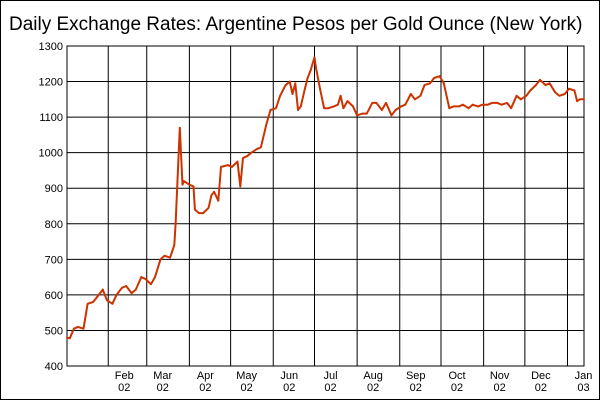 The width and height of the screenshot is (600, 400). What do you see at coordinates (54, 225) in the screenshot?
I see `y-tick-label: 800` at bounding box center [54, 225].